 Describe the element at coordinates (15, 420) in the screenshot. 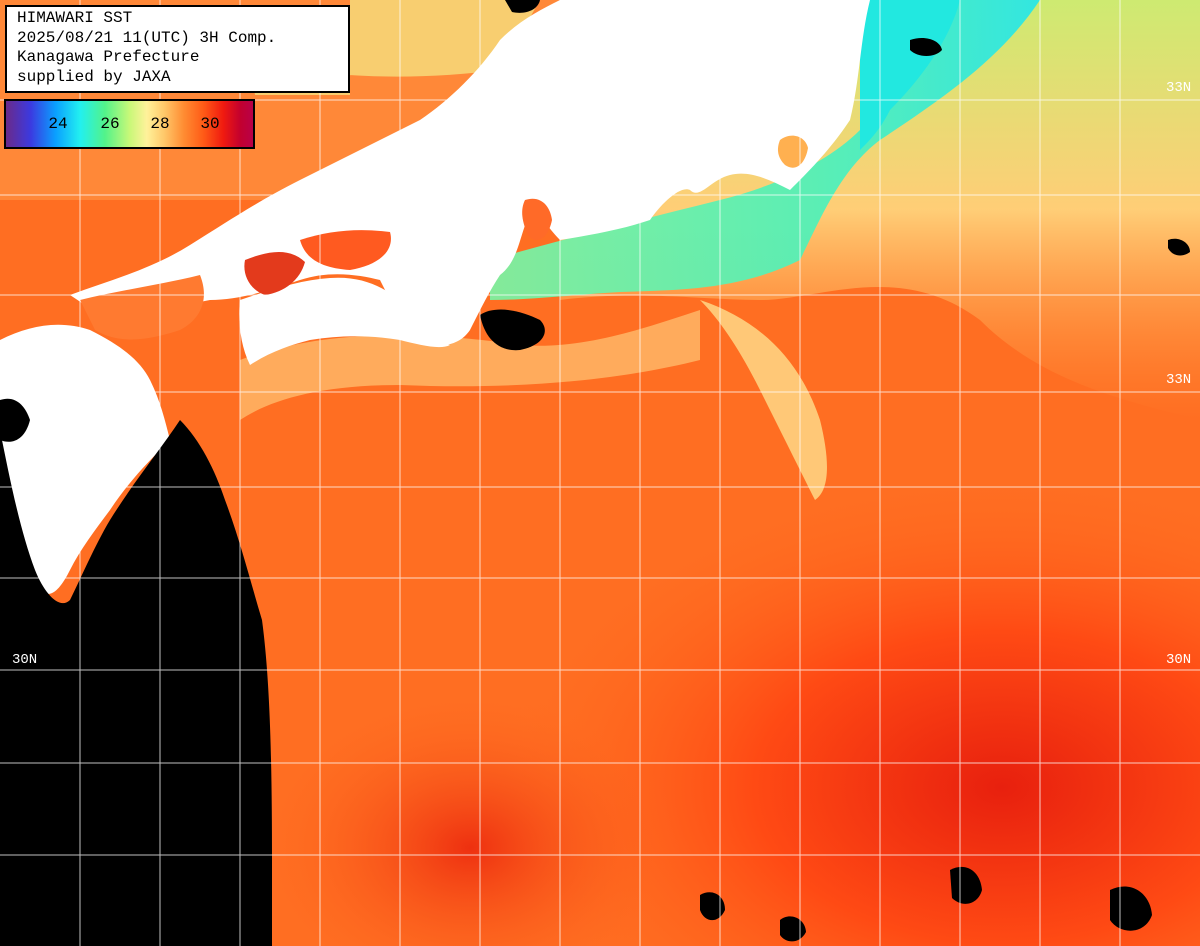

I see `no-data-bay` at that location.